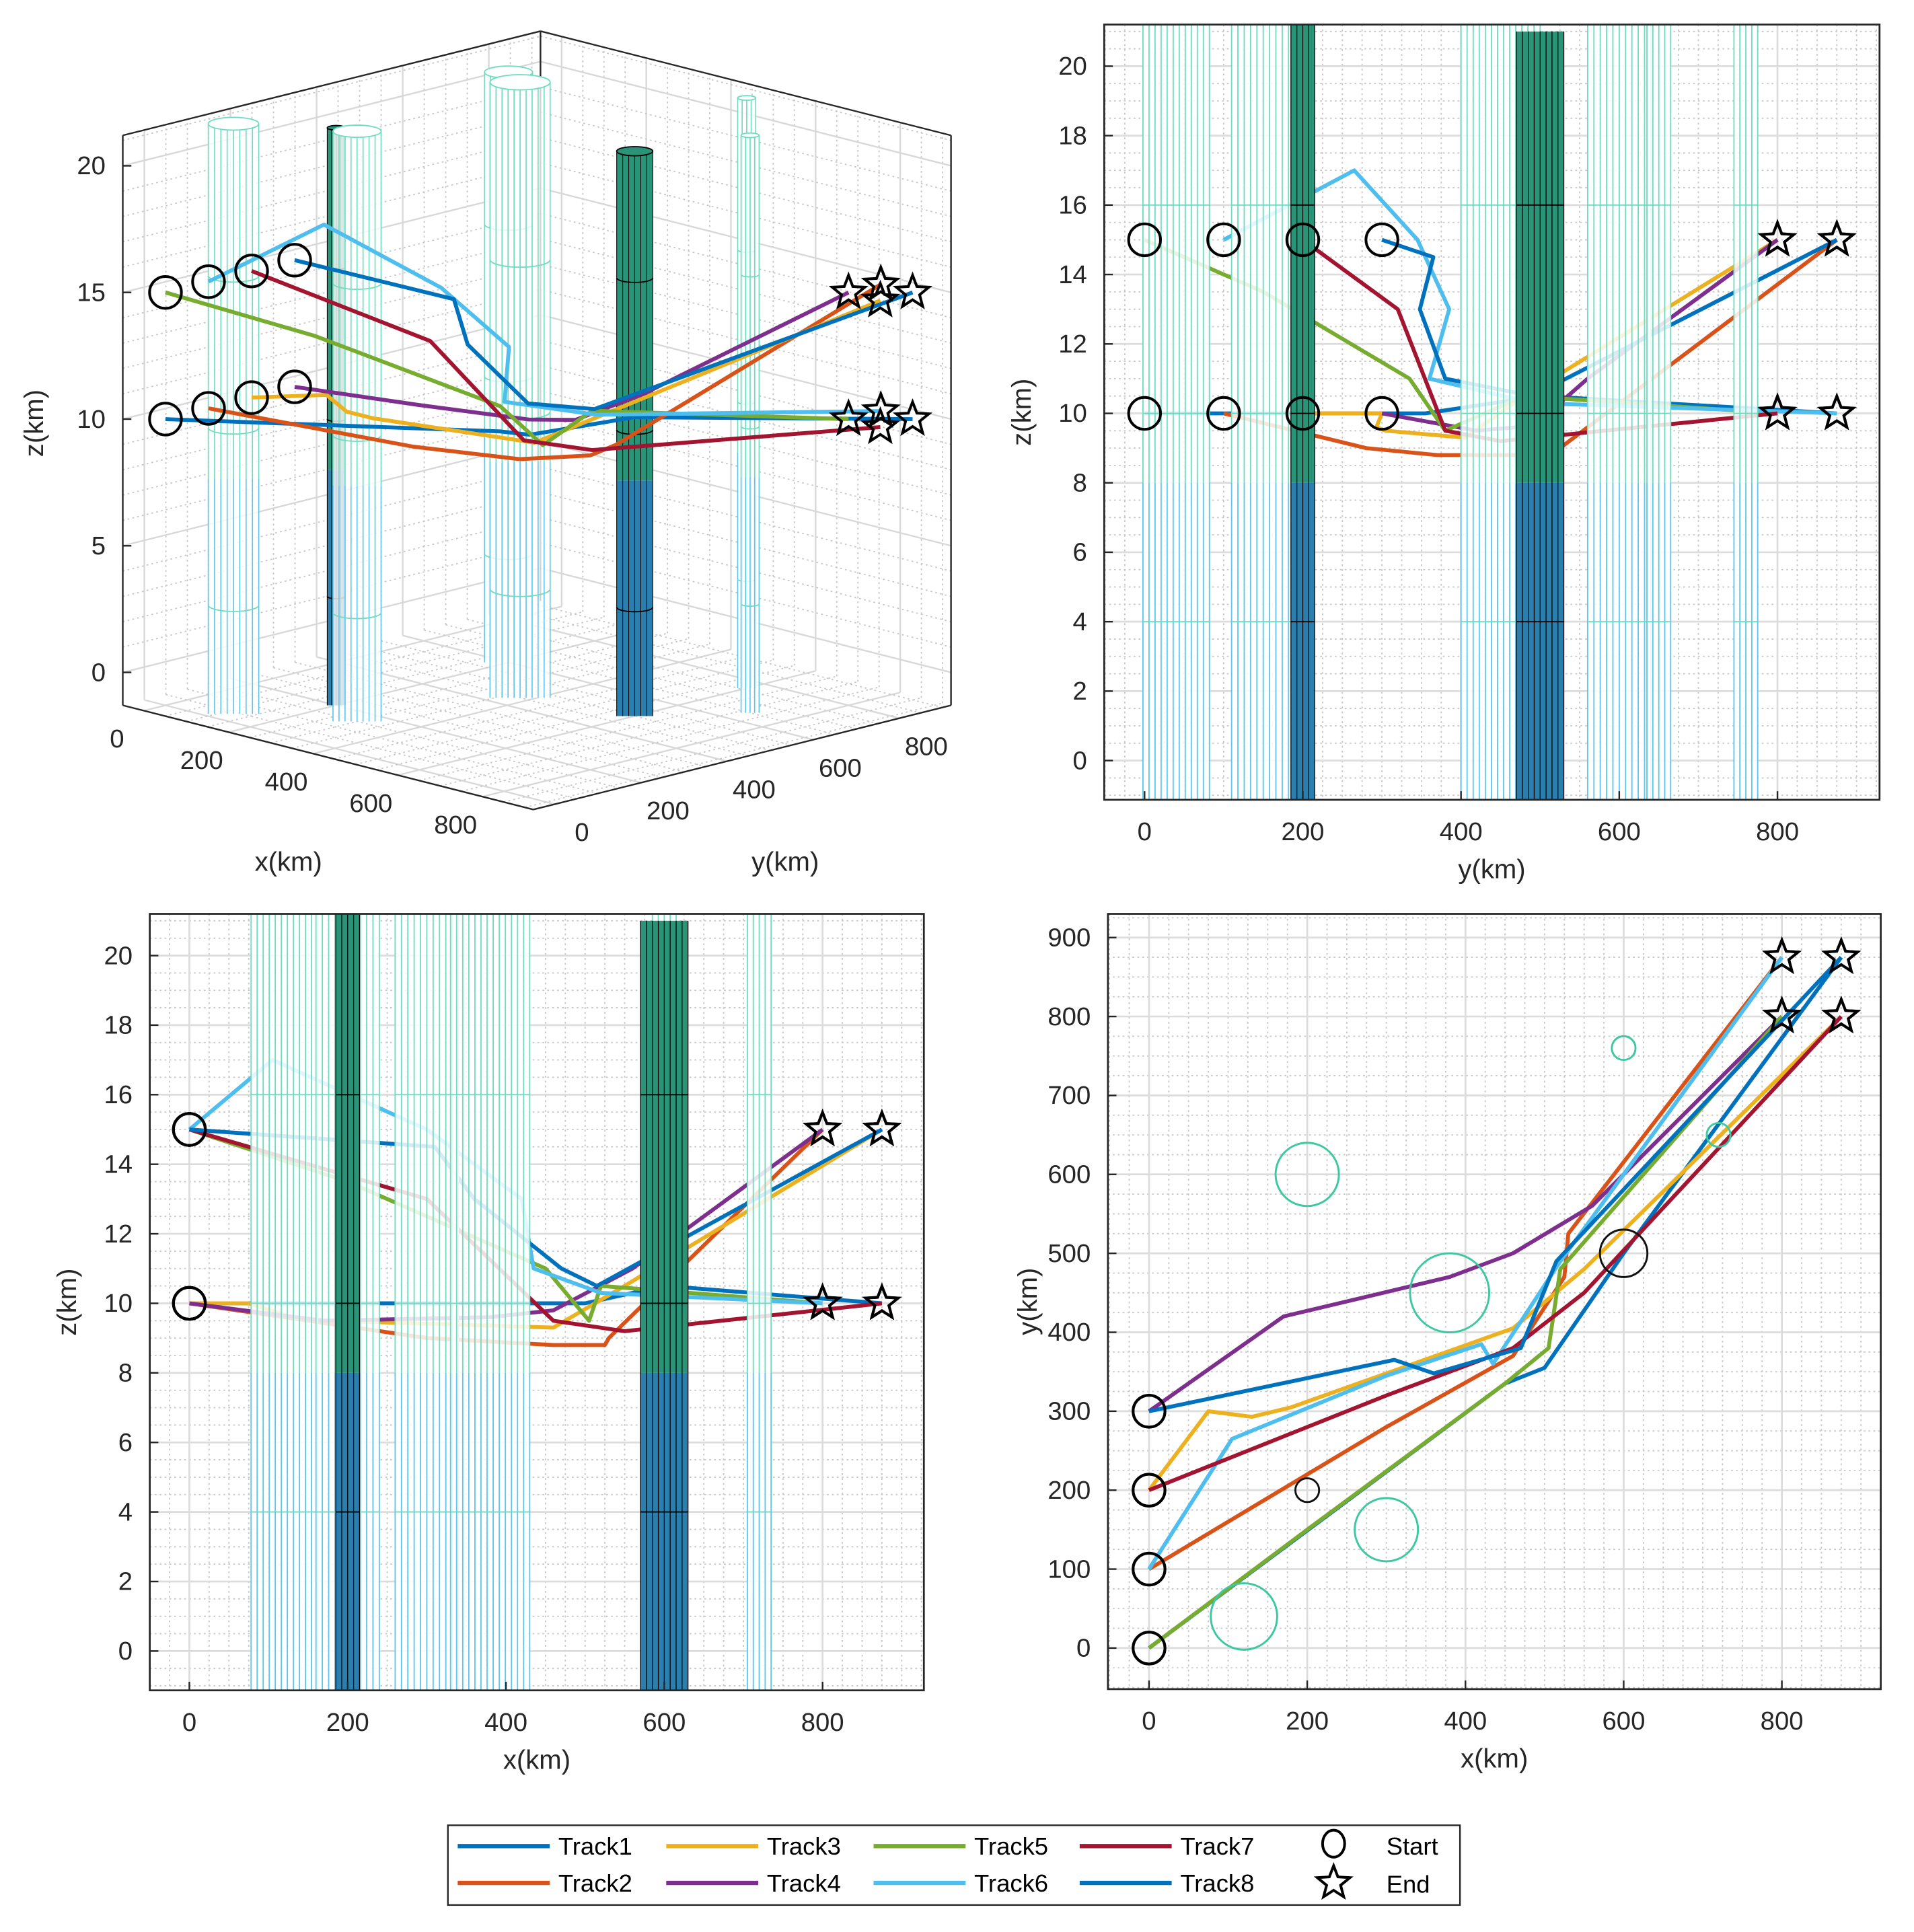 The image size is (1914, 1932). What do you see at coordinates (118, 1094) in the screenshot?
I see `y-tick-label: 16` at bounding box center [118, 1094].